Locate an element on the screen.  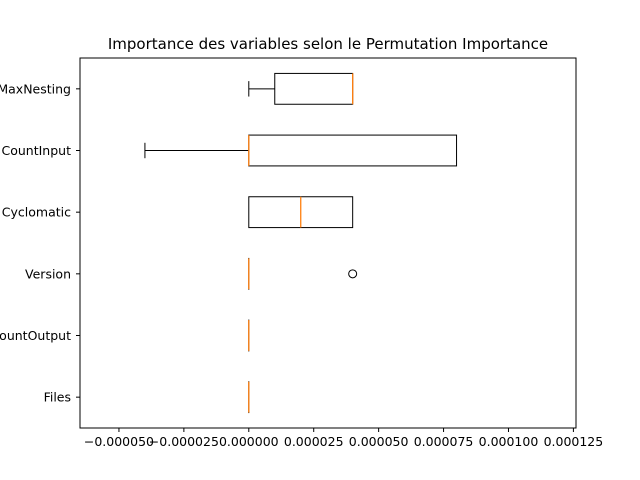
box-maxnesting is located at coordinates (301, 88).